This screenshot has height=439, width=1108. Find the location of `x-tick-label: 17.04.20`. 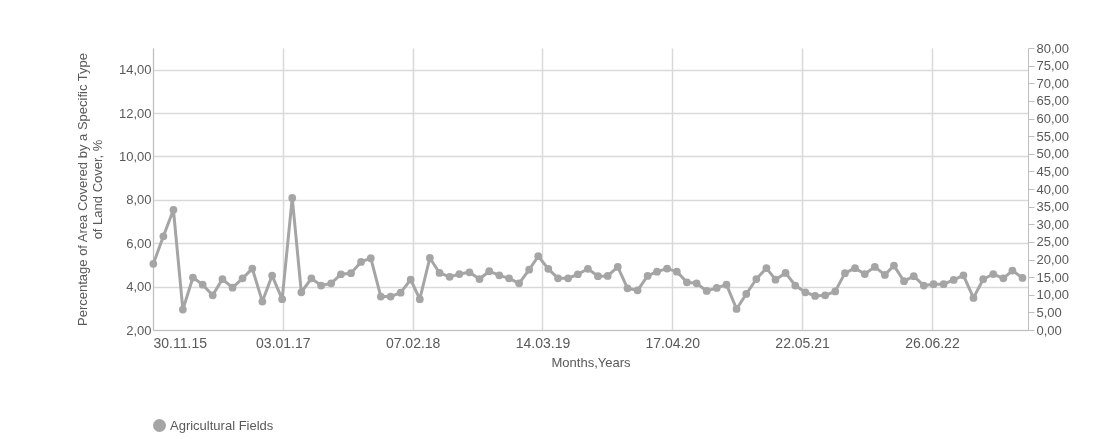

x-tick-label: 17.04.20 is located at coordinates (673, 342).